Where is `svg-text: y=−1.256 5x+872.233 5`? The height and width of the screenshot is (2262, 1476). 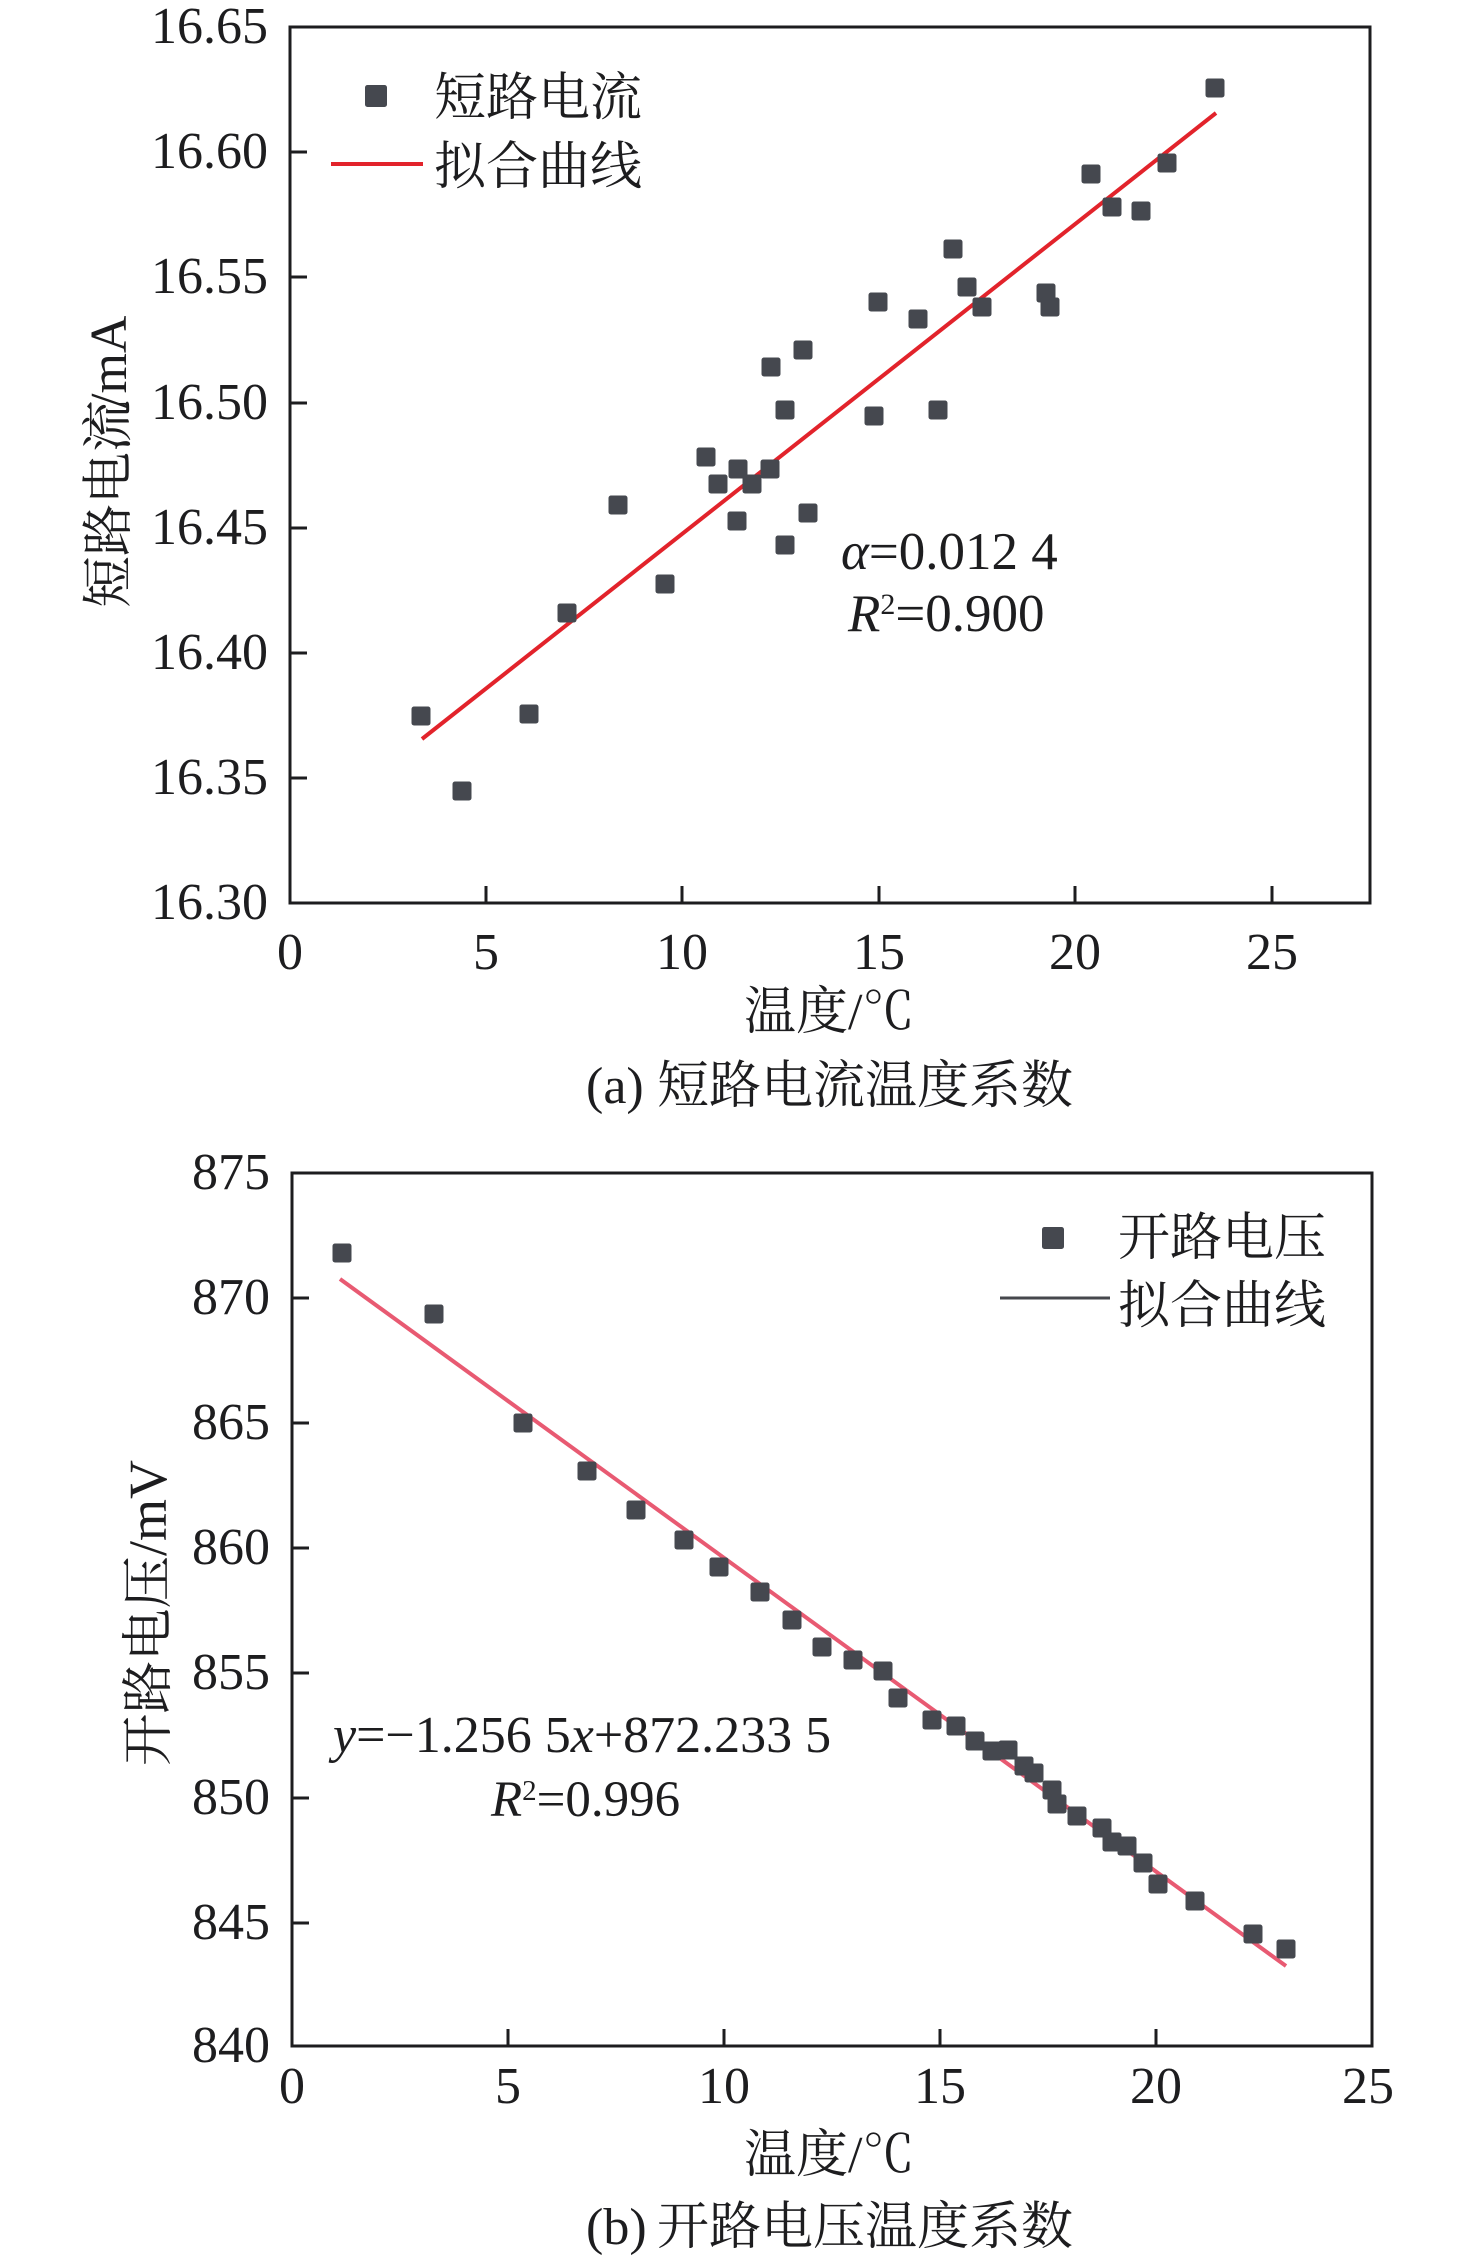
svg-text: y=−1.256 5x+872.233 5 is located at coordinates (579, 1735).